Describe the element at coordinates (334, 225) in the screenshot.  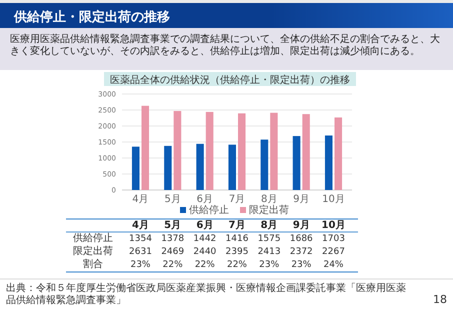
I see `category-label: 10月` at that location.